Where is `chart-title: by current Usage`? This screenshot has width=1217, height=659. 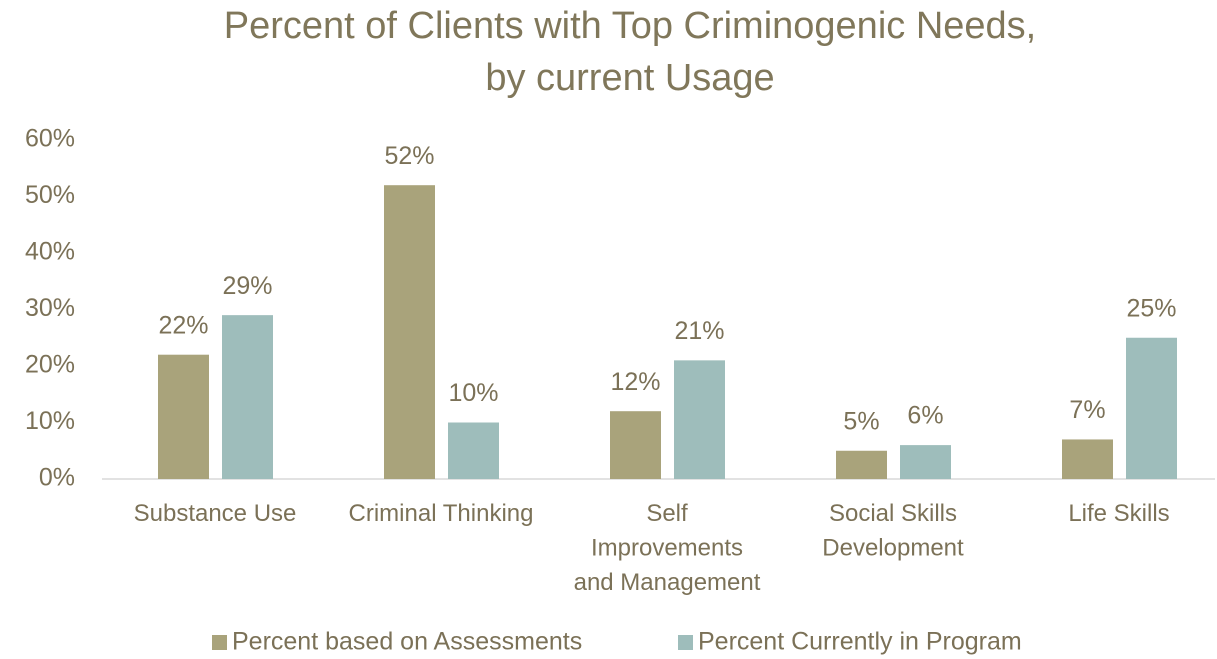
chart-title: by current Usage is located at coordinates (629, 78).